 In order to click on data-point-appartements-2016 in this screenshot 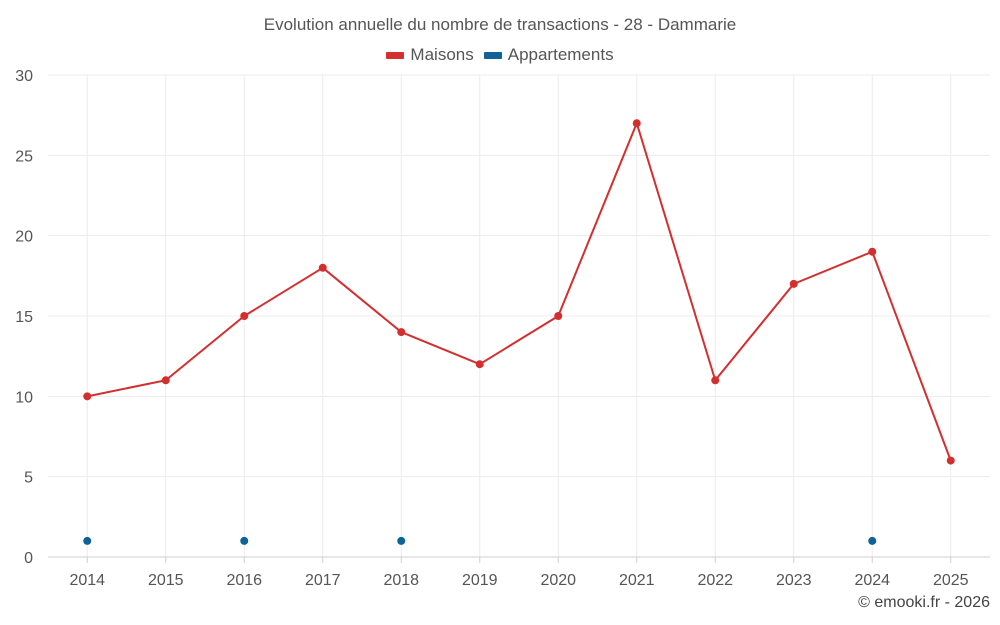, I will do `click(244, 540)`.